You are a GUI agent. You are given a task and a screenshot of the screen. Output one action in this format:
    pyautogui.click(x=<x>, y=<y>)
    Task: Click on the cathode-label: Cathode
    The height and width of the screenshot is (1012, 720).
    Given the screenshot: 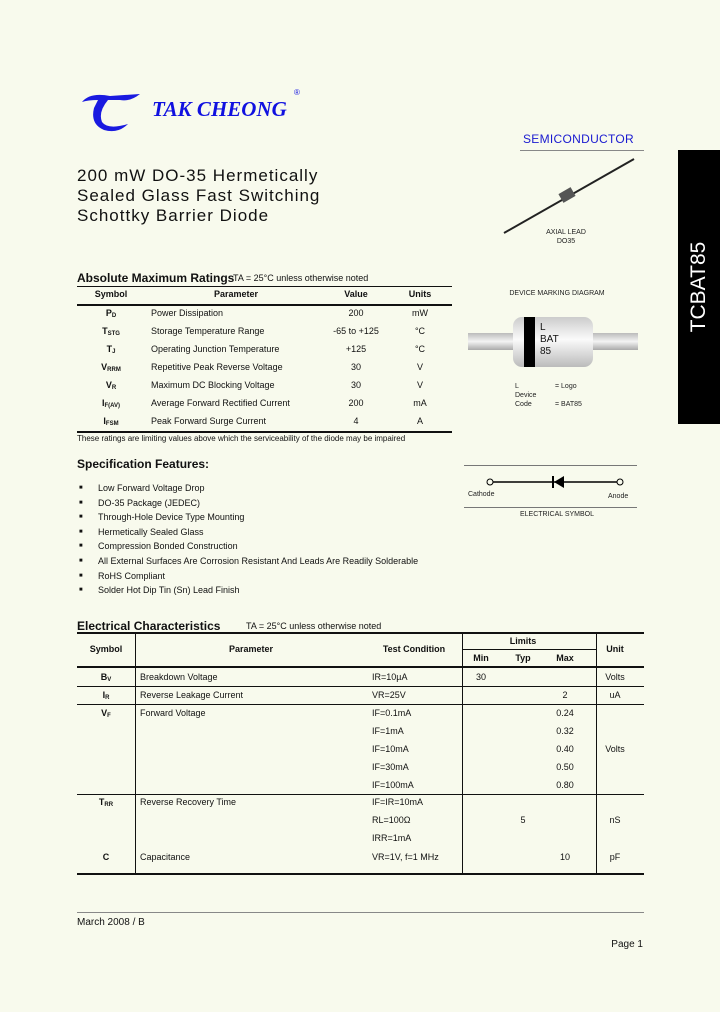 What is the action you would take?
    pyautogui.click(x=481, y=494)
    